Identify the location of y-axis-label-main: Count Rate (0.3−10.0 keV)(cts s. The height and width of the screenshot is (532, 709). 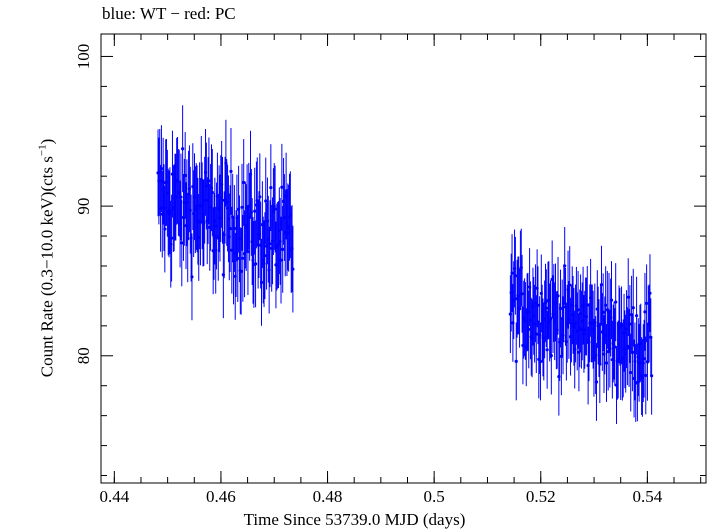
(47, 267).